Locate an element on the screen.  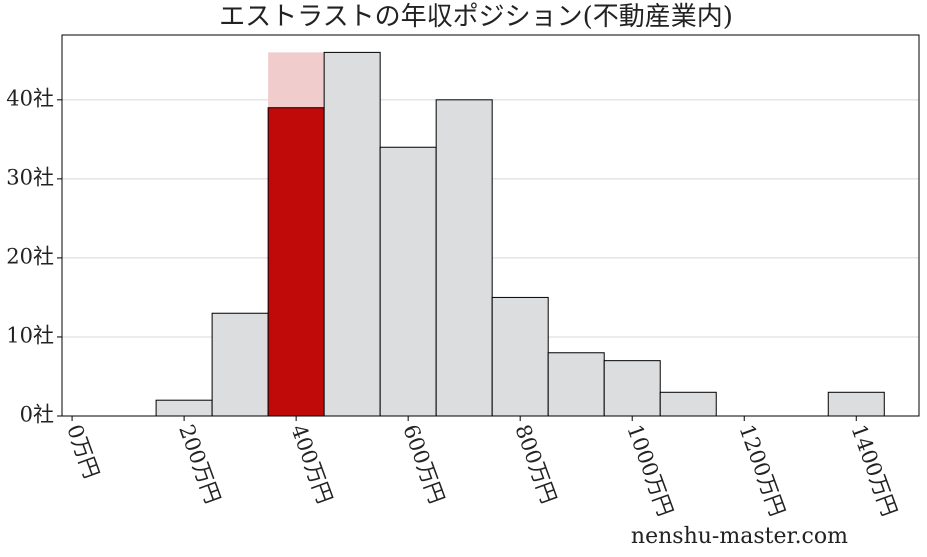
y-tick-label: 20社 is located at coordinates (30, 256).